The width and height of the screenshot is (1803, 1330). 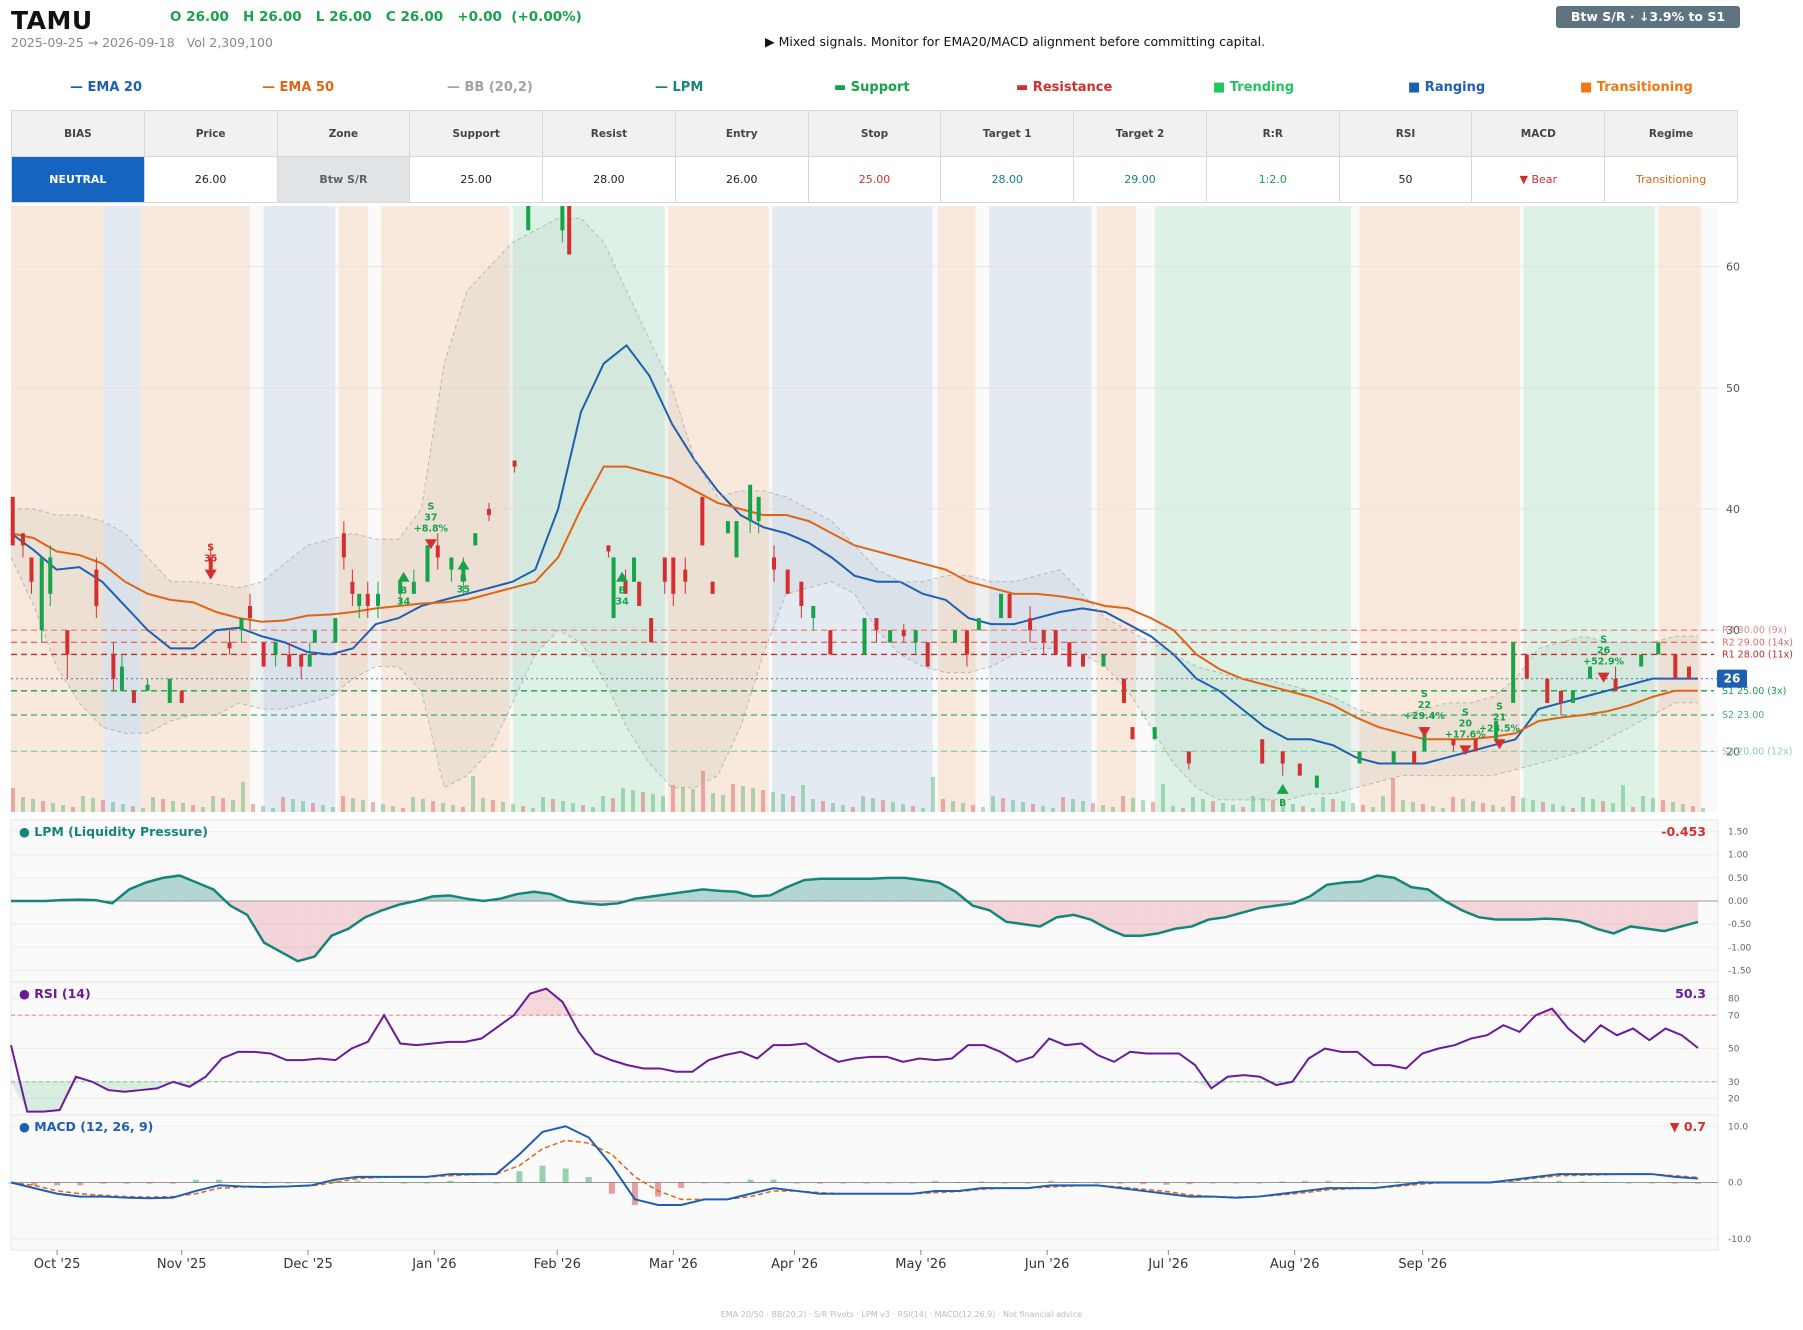 What do you see at coordinates (210, 133) in the screenshot?
I see `table-header-cell: Price` at bounding box center [210, 133].